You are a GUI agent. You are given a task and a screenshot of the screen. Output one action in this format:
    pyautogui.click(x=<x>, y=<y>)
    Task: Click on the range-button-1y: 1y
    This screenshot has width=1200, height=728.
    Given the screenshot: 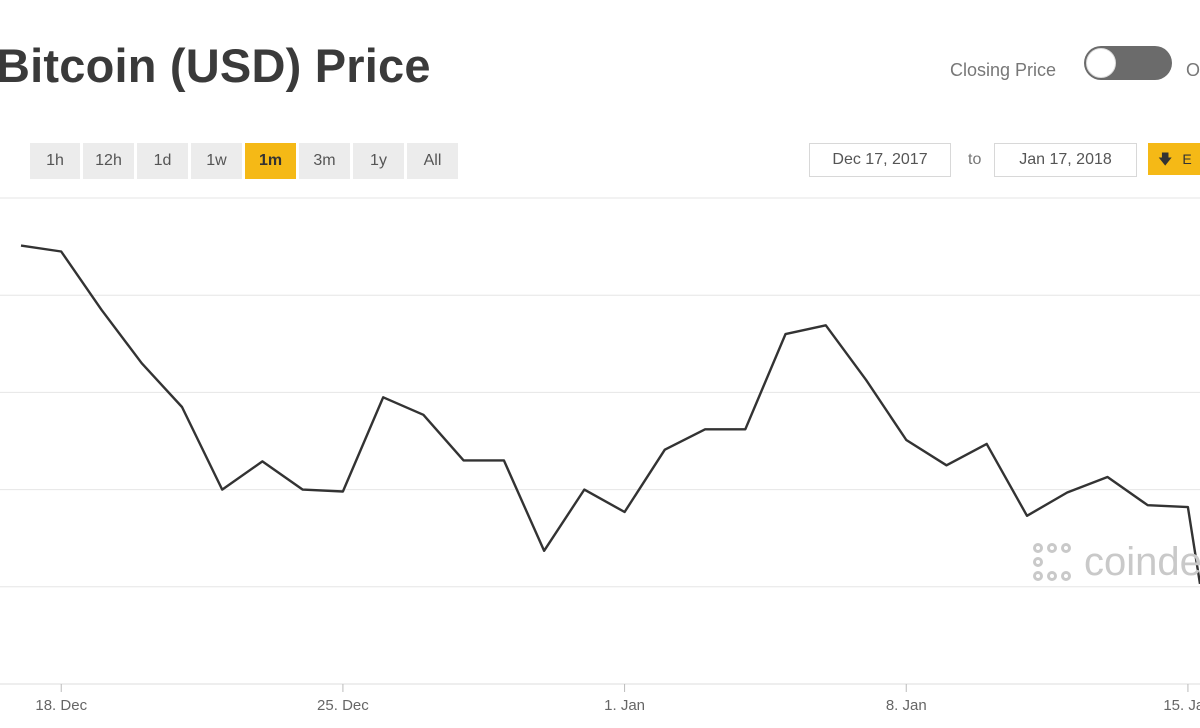 What is the action you would take?
    pyautogui.click(x=378, y=161)
    